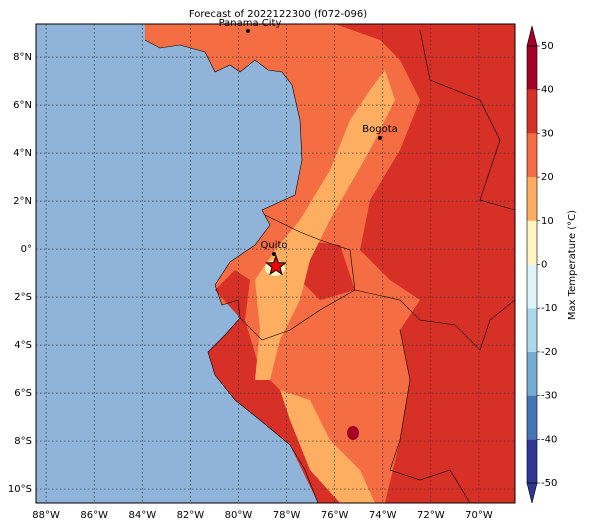 The height and width of the screenshot is (532, 590). I want to click on lat-label: 6°N, so click(22, 105).